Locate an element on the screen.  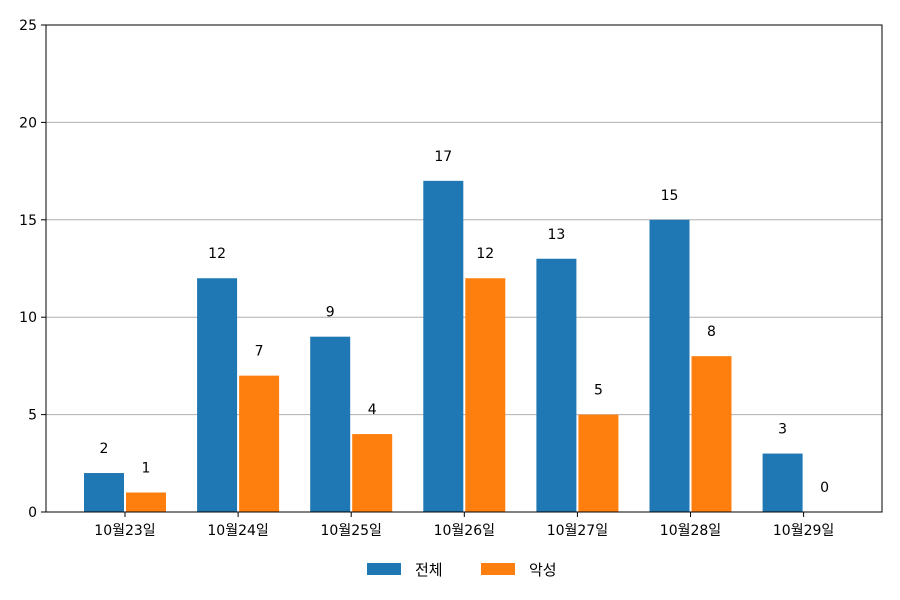
x-tick-label: 10월23일 is located at coordinates (124, 531).